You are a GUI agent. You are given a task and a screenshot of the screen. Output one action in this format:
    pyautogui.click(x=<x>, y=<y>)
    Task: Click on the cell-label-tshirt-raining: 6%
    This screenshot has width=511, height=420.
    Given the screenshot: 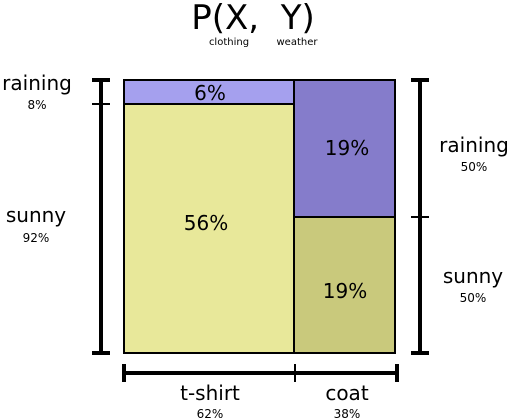 What is the action you would take?
    pyautogui.click(x=210, y=93)
    